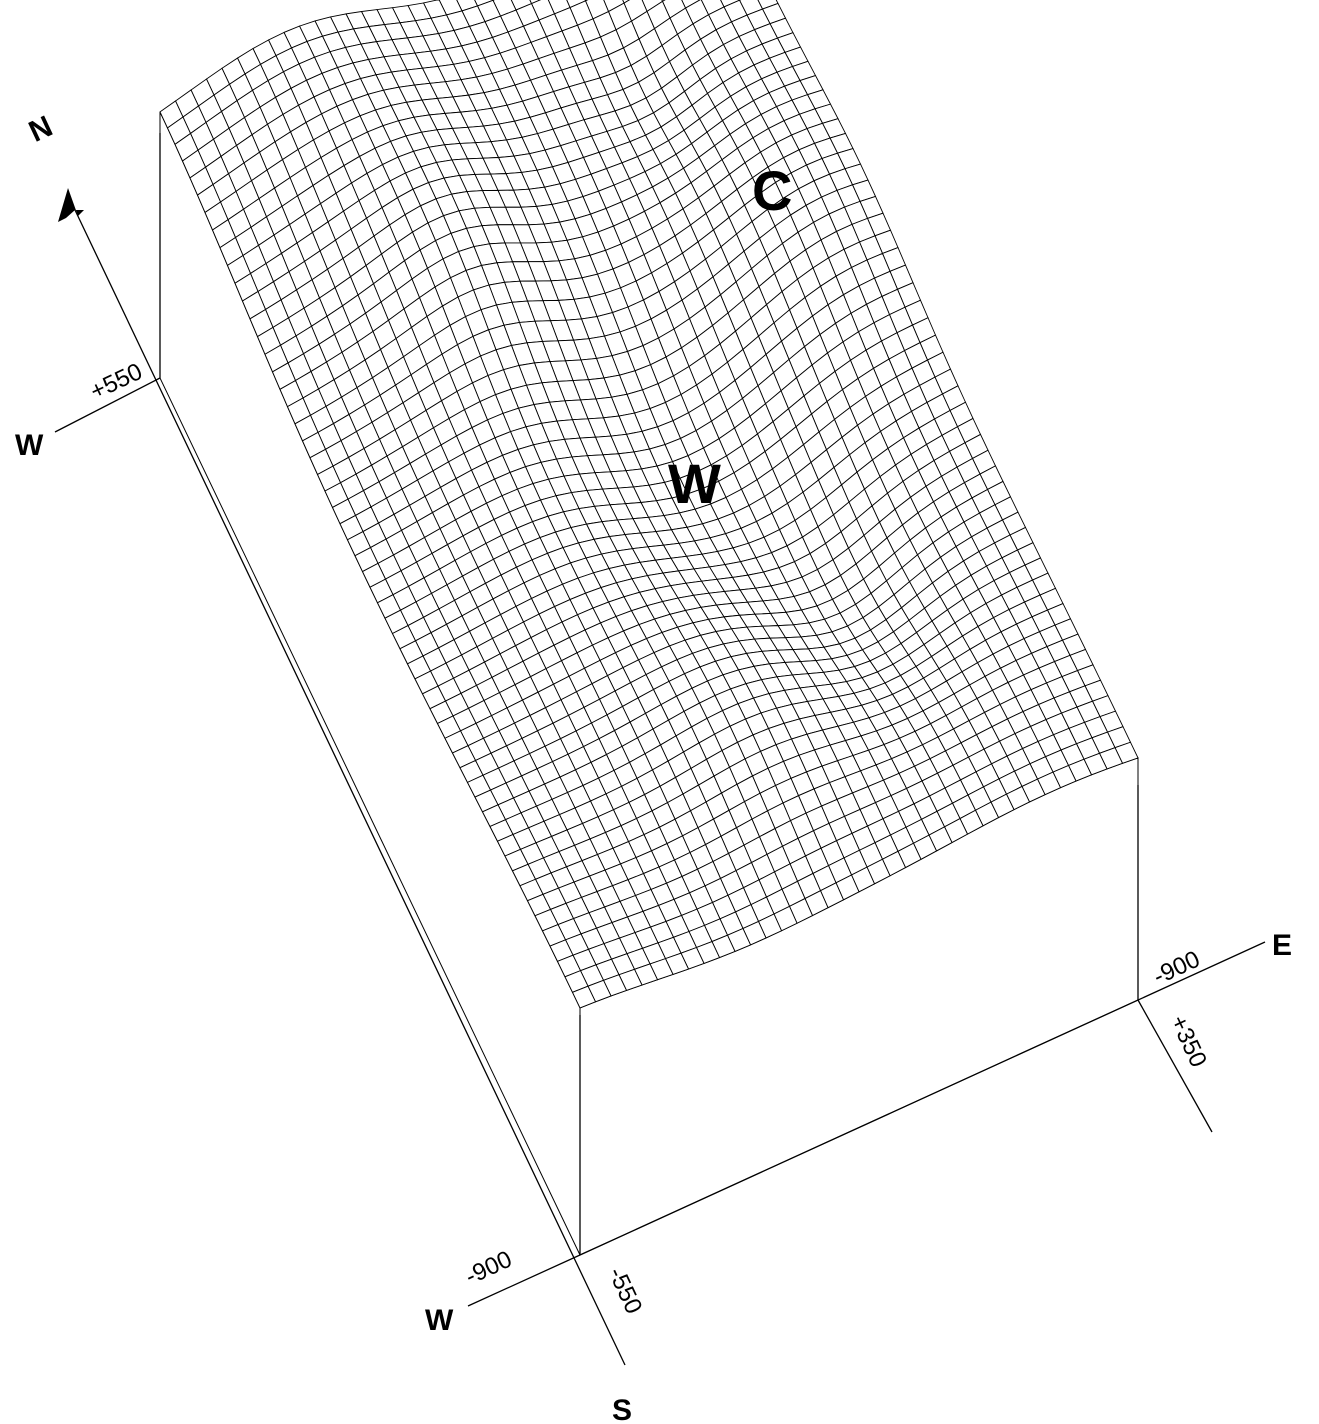  What do you see at coordinates (694, 483) in the screenshot?
I see `marker-w: W` at bounding box center [694, 483].